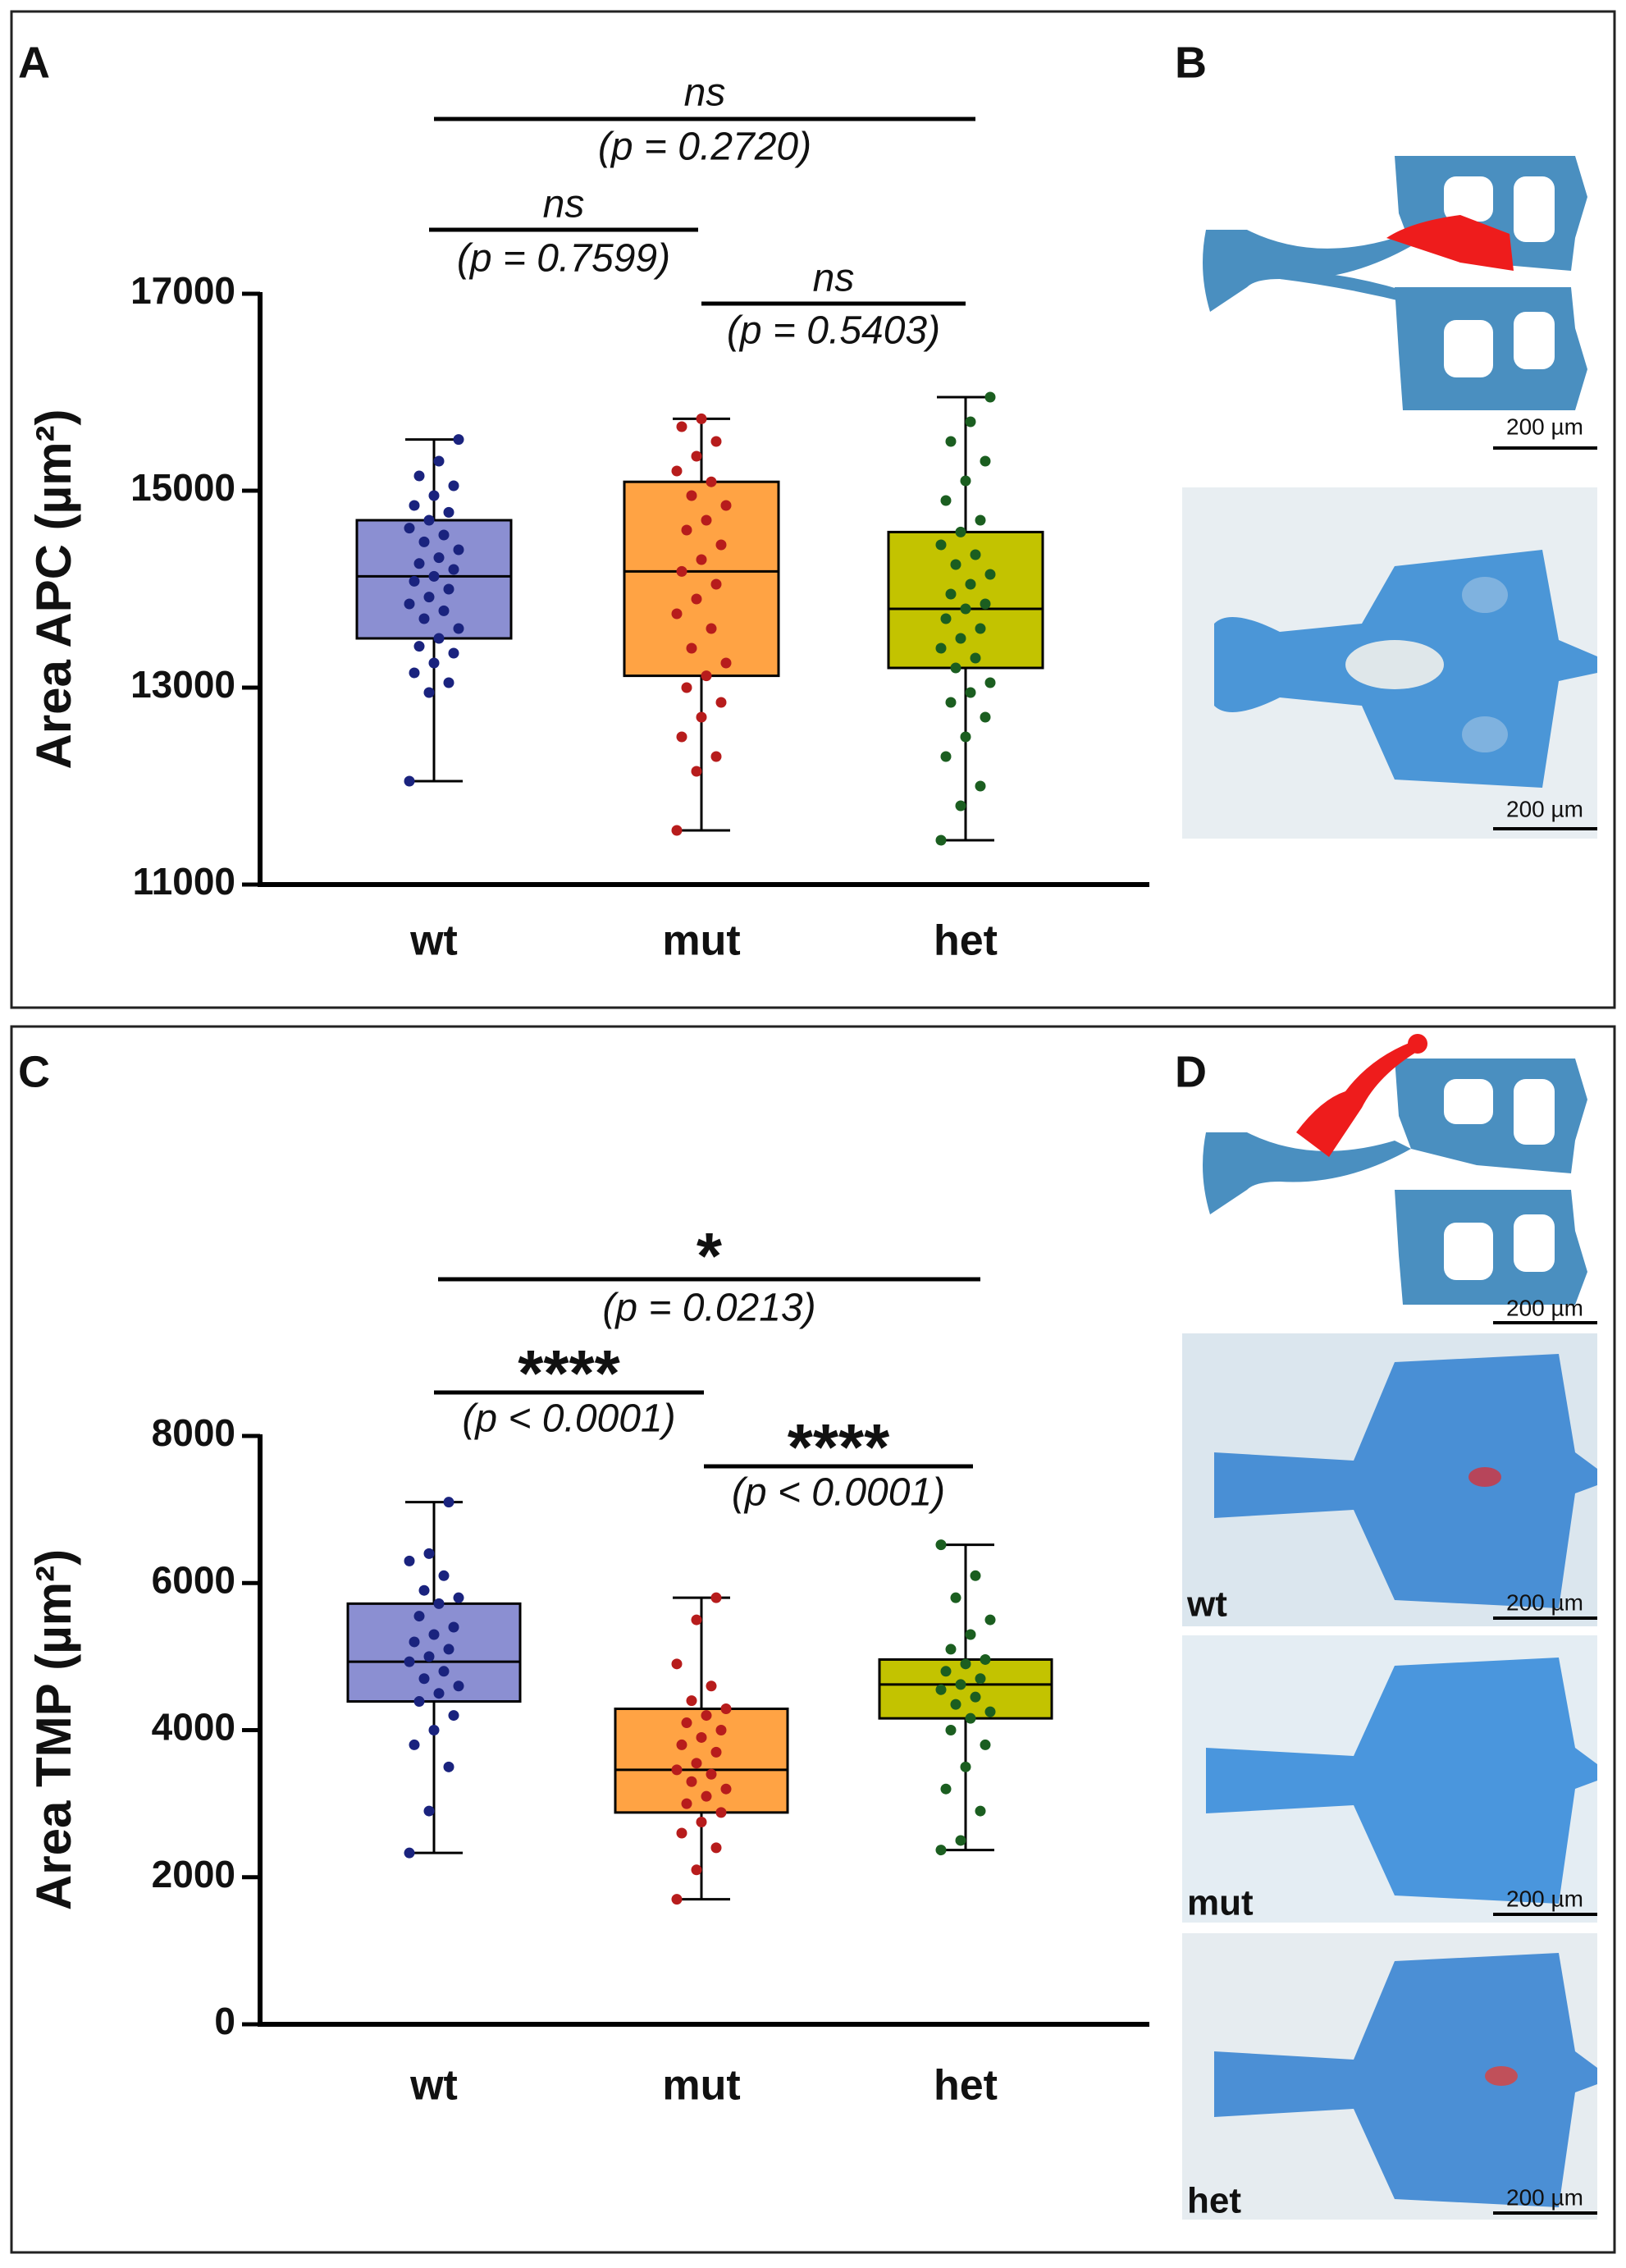 Image resolution: width=1626 pixels, height=2268 pixels. I want to click on y-tick-label: 17000, so click(182, 291).